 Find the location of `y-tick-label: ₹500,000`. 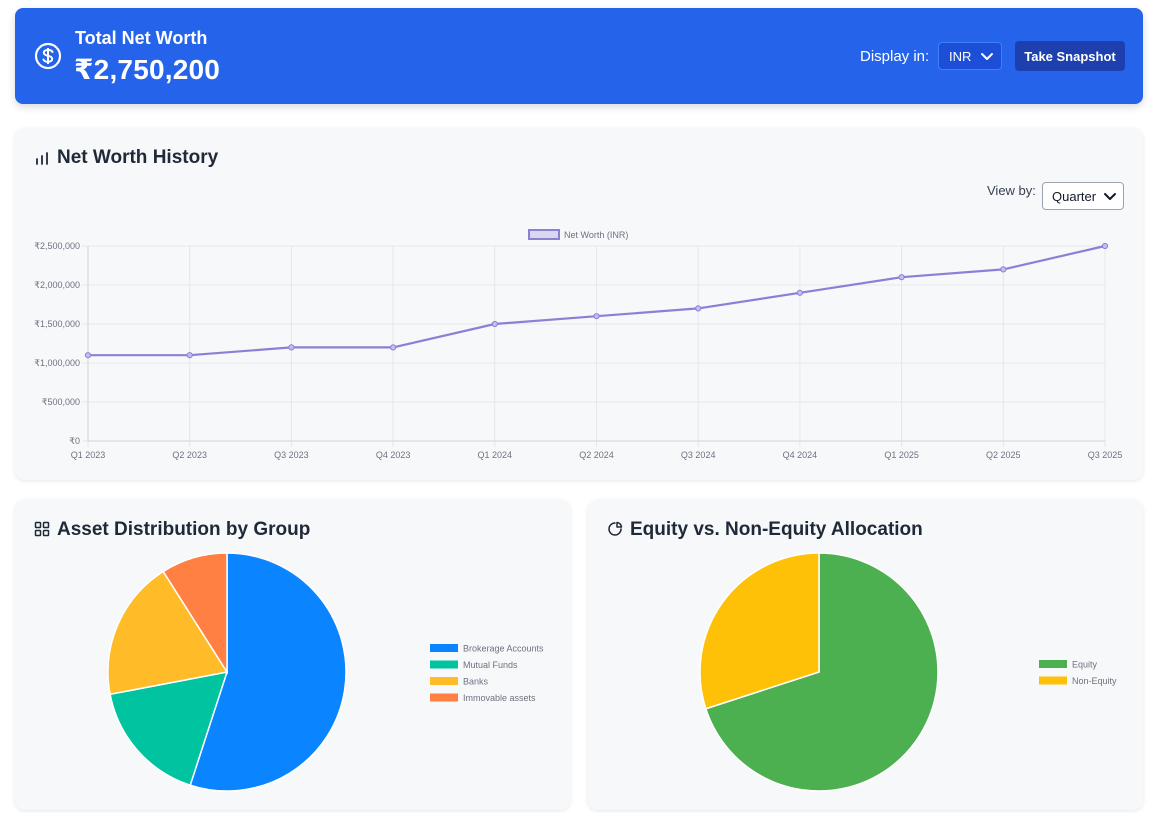

y-tick-label: ₹500,000 is located at coordinates (61, 402).